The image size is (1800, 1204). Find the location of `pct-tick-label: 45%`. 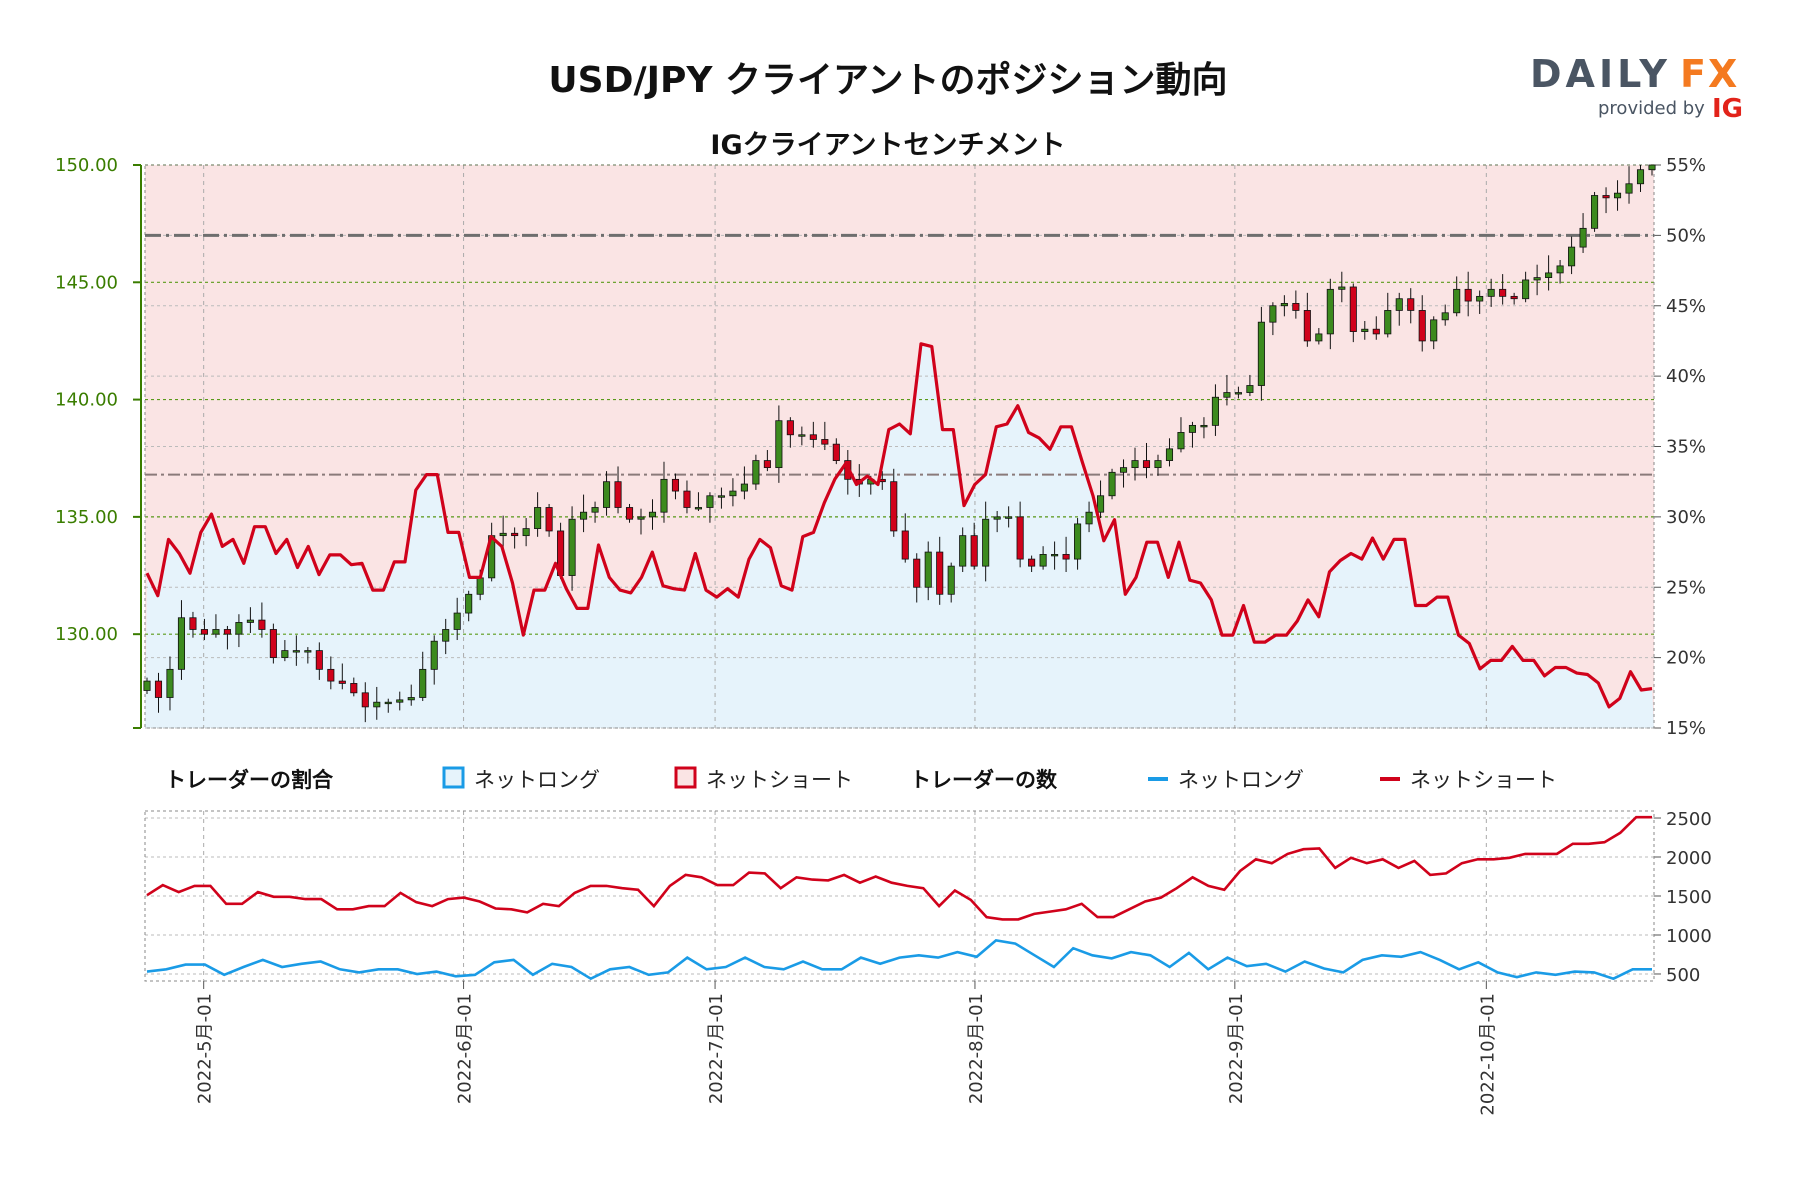

pct-tick-label: 45% is located at coordinates (1686, 306).